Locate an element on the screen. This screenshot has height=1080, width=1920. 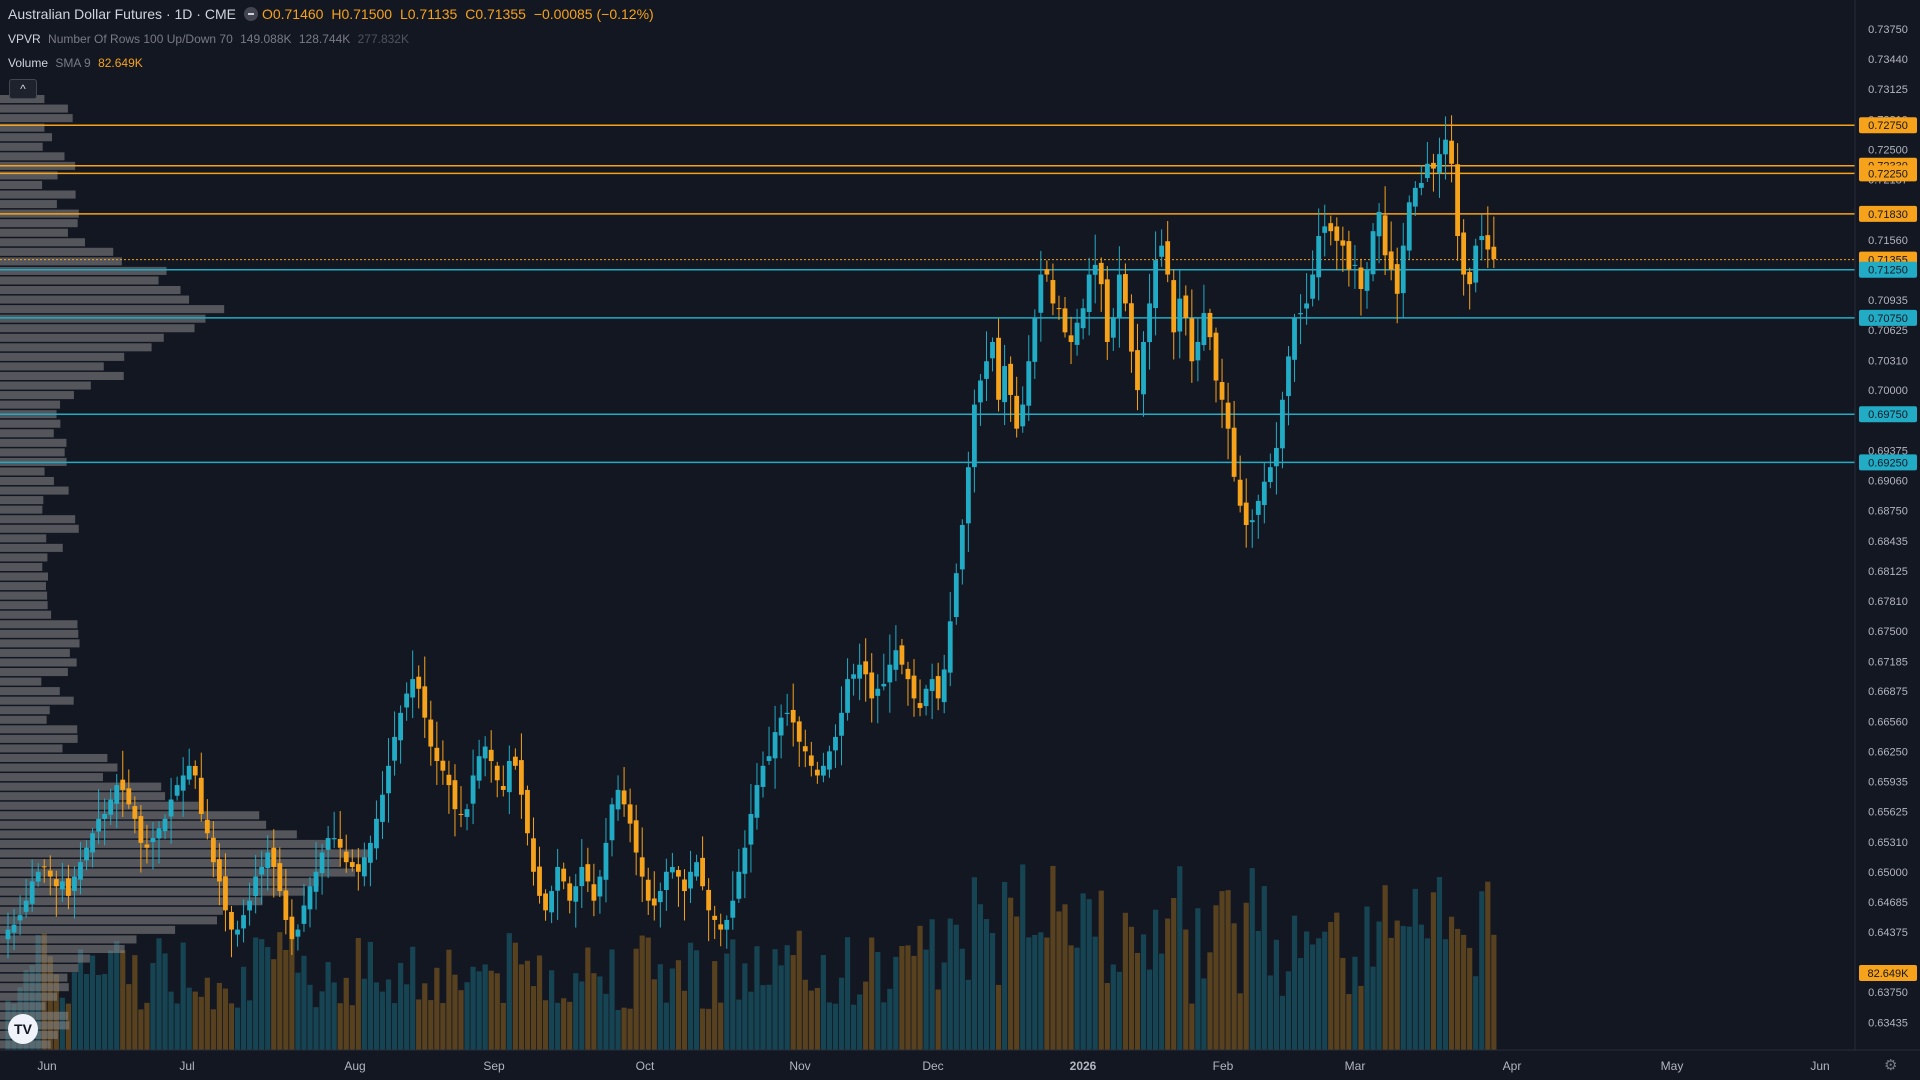
ohlc-close: C0.71355 is located at coordinates (495, 14).